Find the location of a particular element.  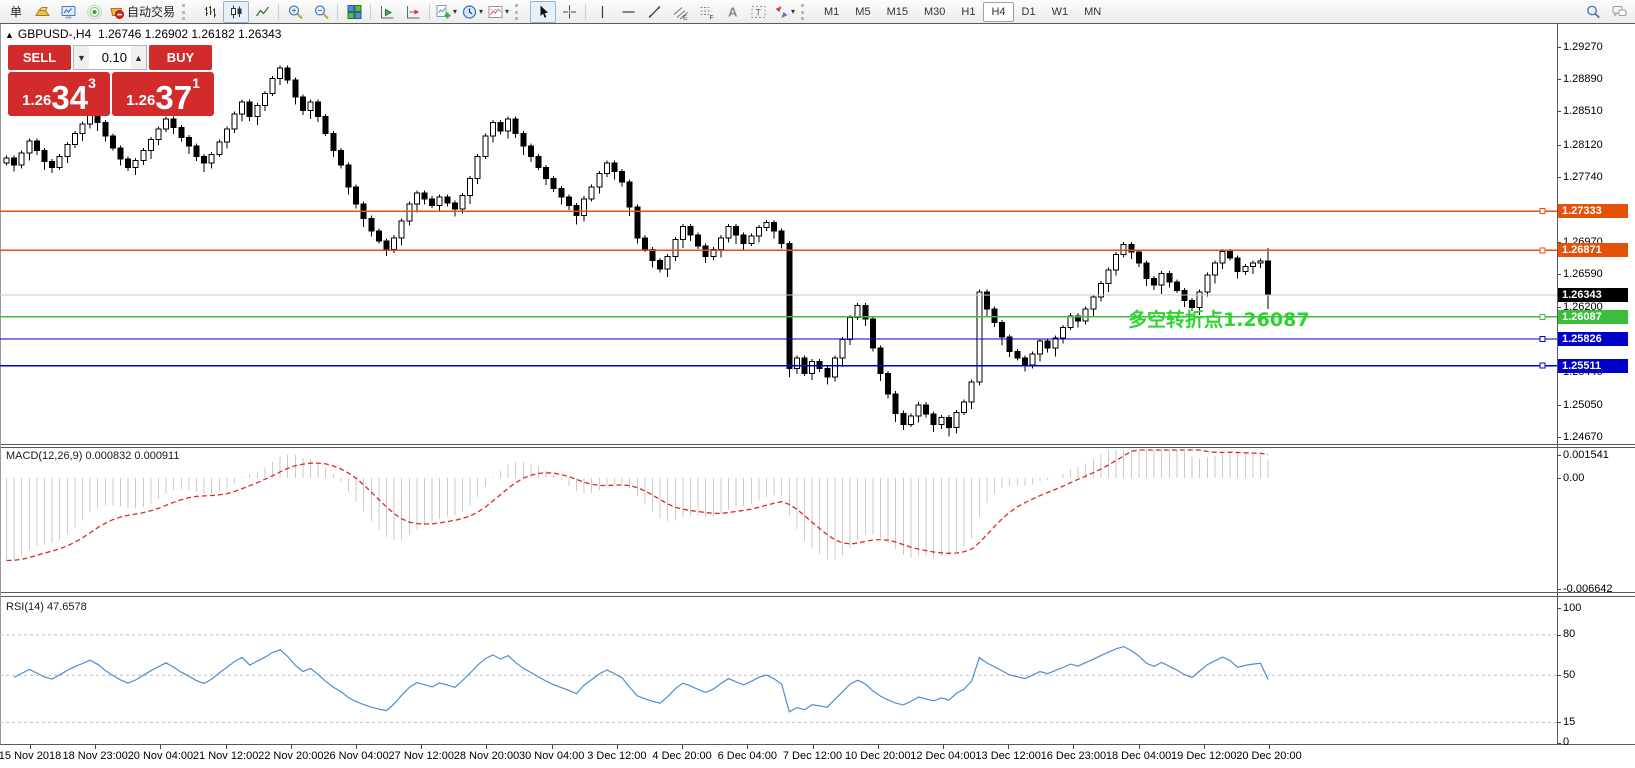

template-button: ▾ is located at coordinates (498, 12).